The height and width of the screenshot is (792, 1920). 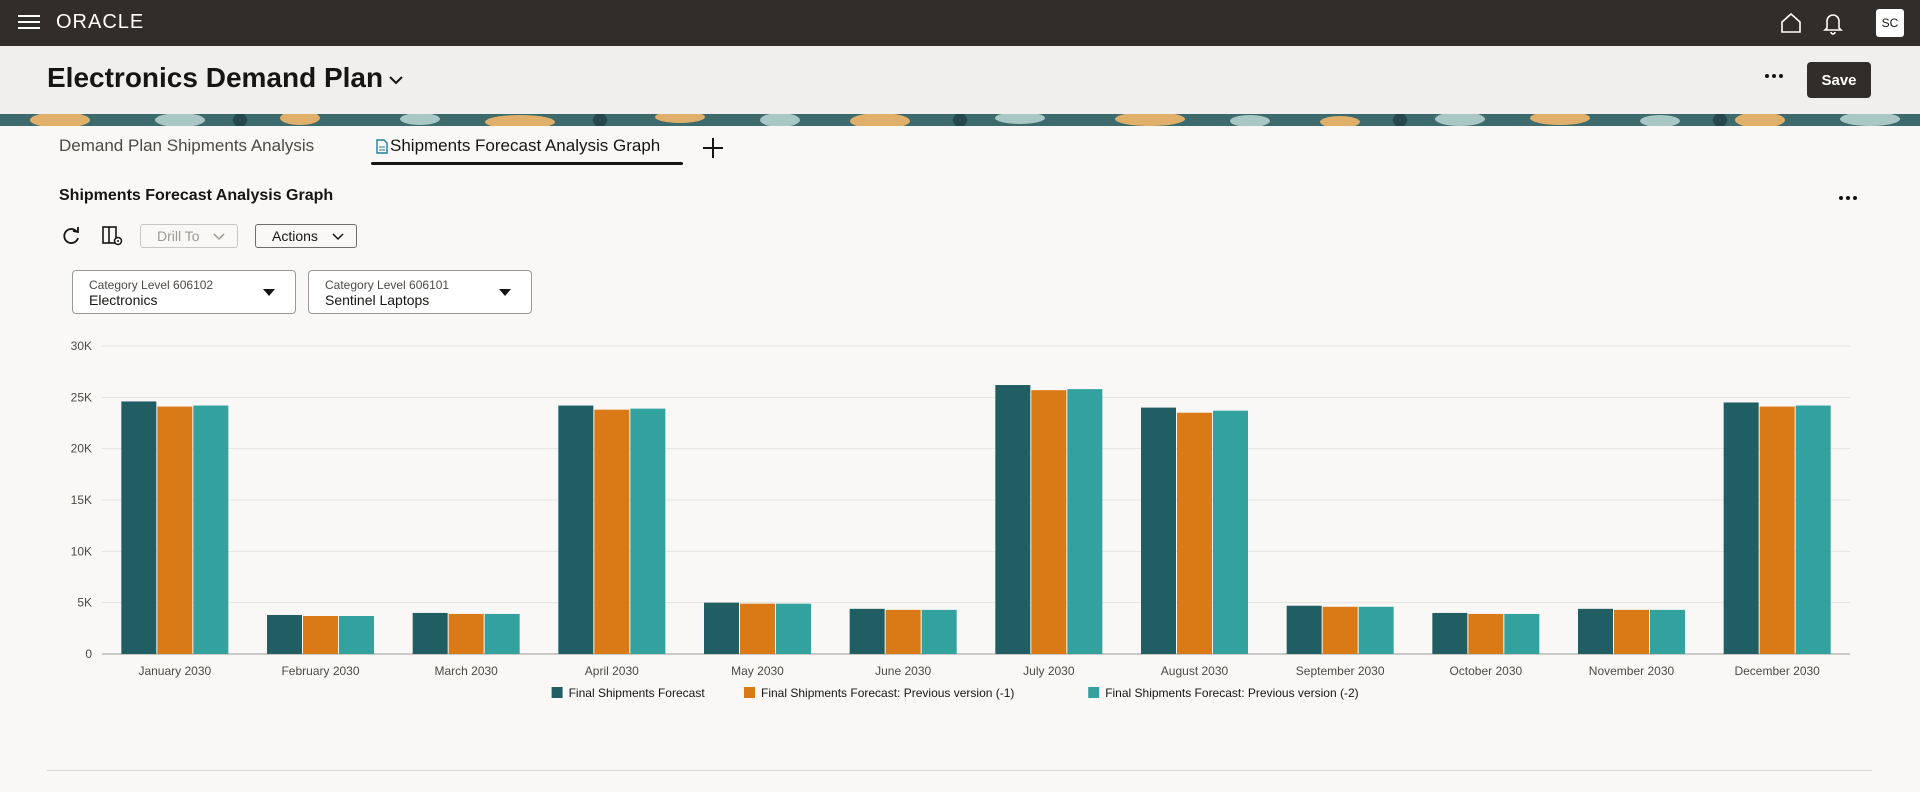 What do you see at coordinates (112, 236) in the screenshot?
I see `layout-settings-icon` at bounding box center [112, 236].